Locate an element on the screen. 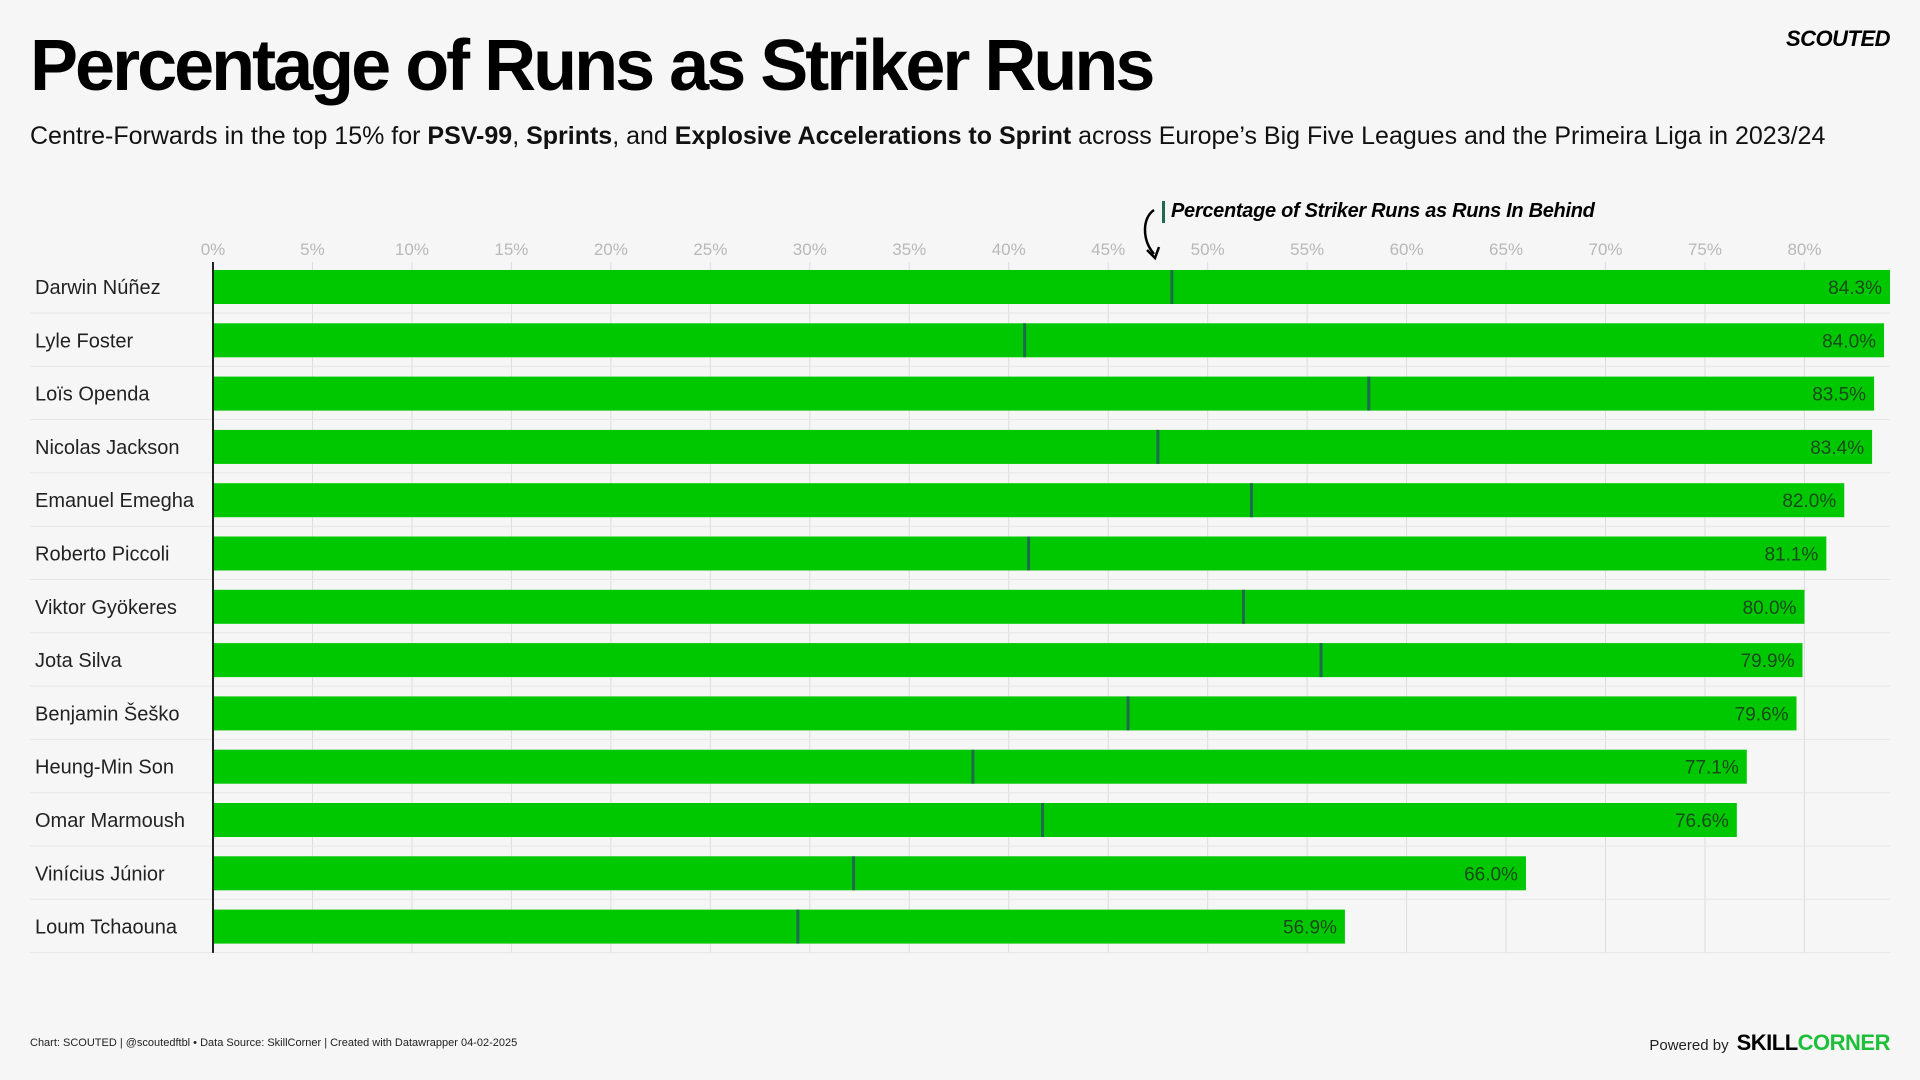  player-label: Lyle Foster is located at coordinates (84, 341).